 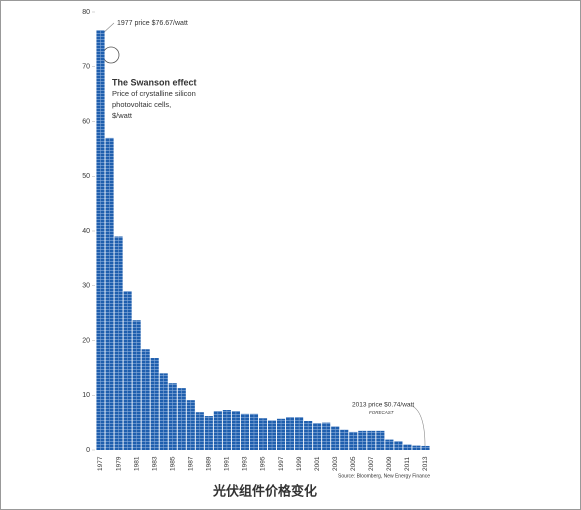 What do you see at coordinates (299, 463) in the screenshot?
I see `x-tick-label: 1999` at bounding box center [299, 463].